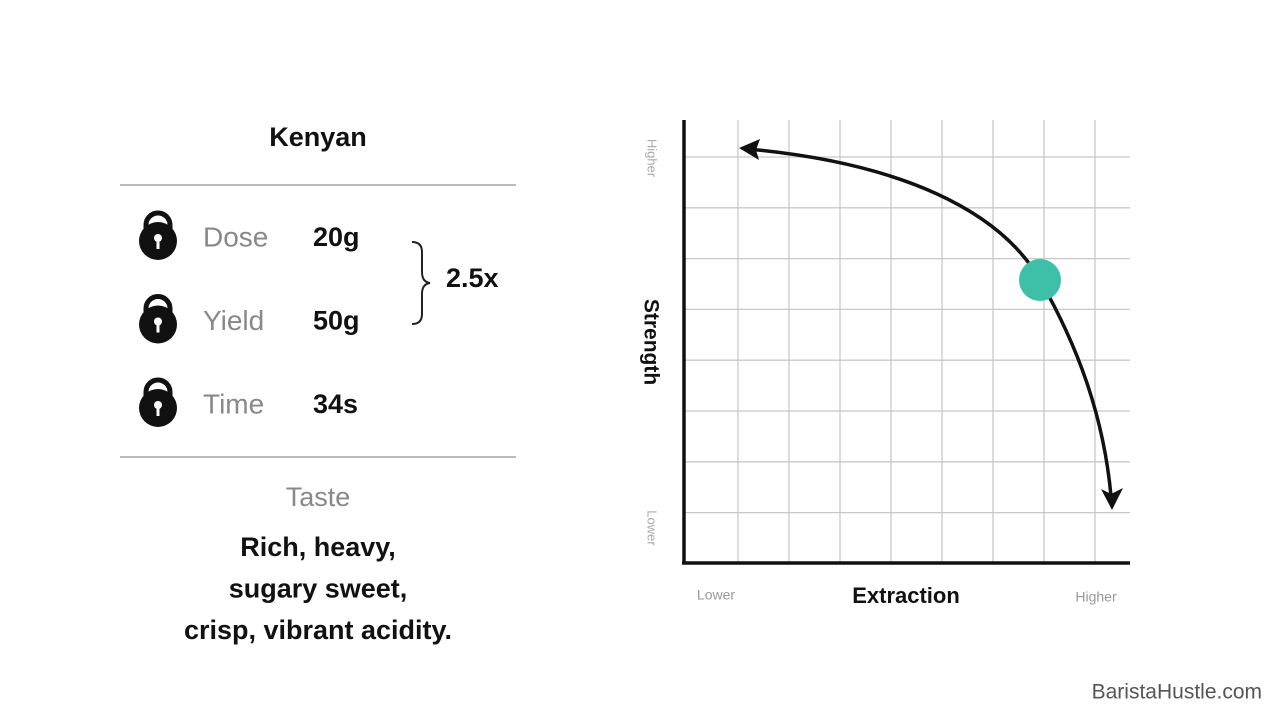  I want to click on ratio: 2.5x, so click(472, 278).